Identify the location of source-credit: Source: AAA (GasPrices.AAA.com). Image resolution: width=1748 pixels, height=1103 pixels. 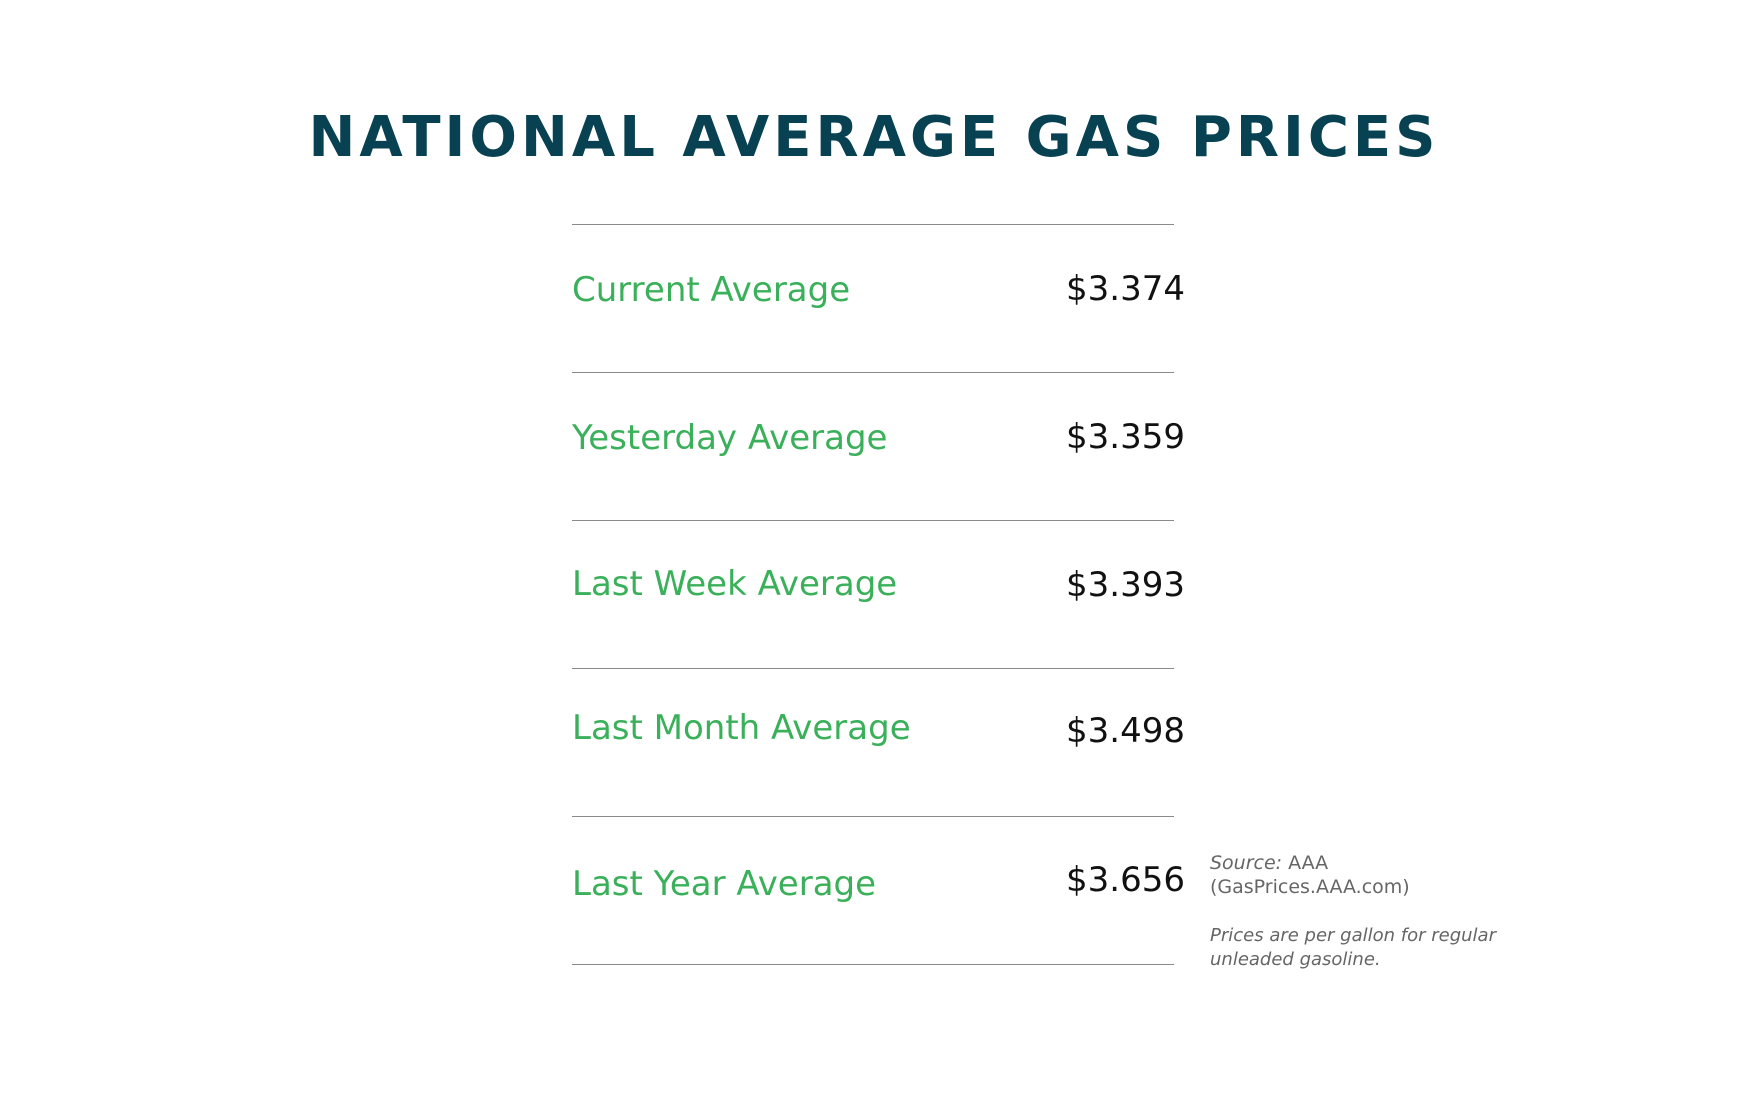
(1370, 875).